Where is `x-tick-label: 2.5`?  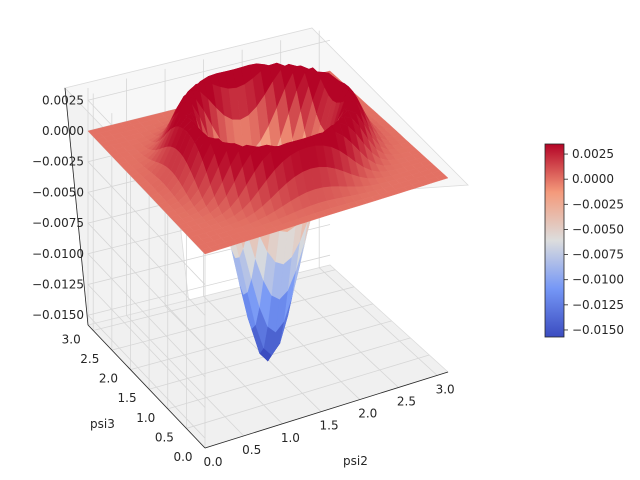 x-tick-label: 2.5 is located at coordinates (406, 401).